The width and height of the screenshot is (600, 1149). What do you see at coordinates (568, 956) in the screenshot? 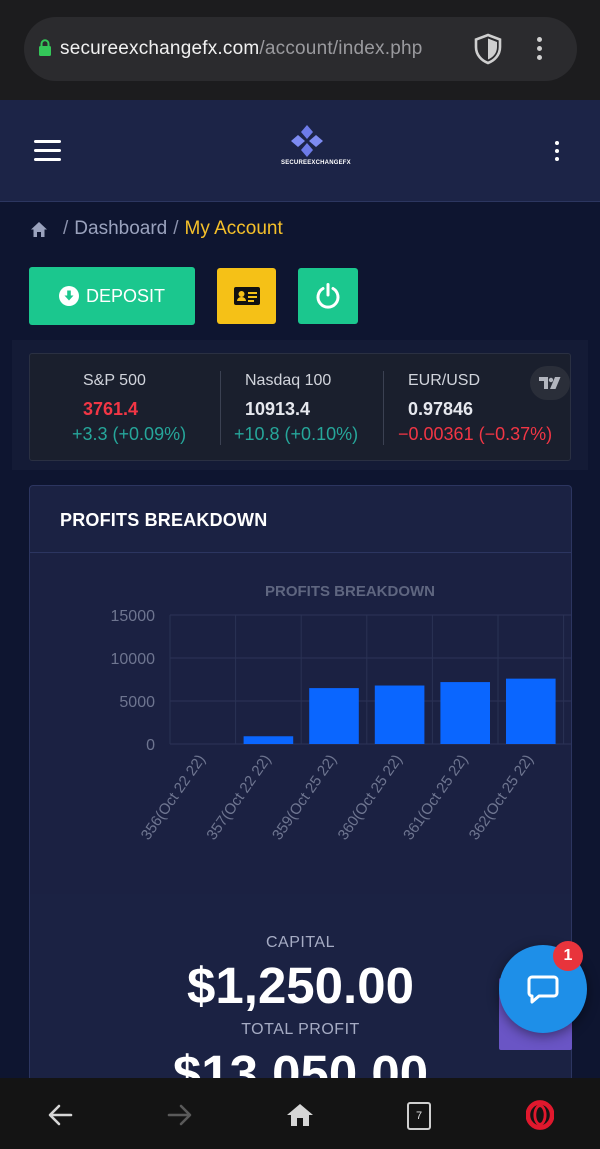
I see `chat-unread-badge: 1` at bounding box center [568, 956].